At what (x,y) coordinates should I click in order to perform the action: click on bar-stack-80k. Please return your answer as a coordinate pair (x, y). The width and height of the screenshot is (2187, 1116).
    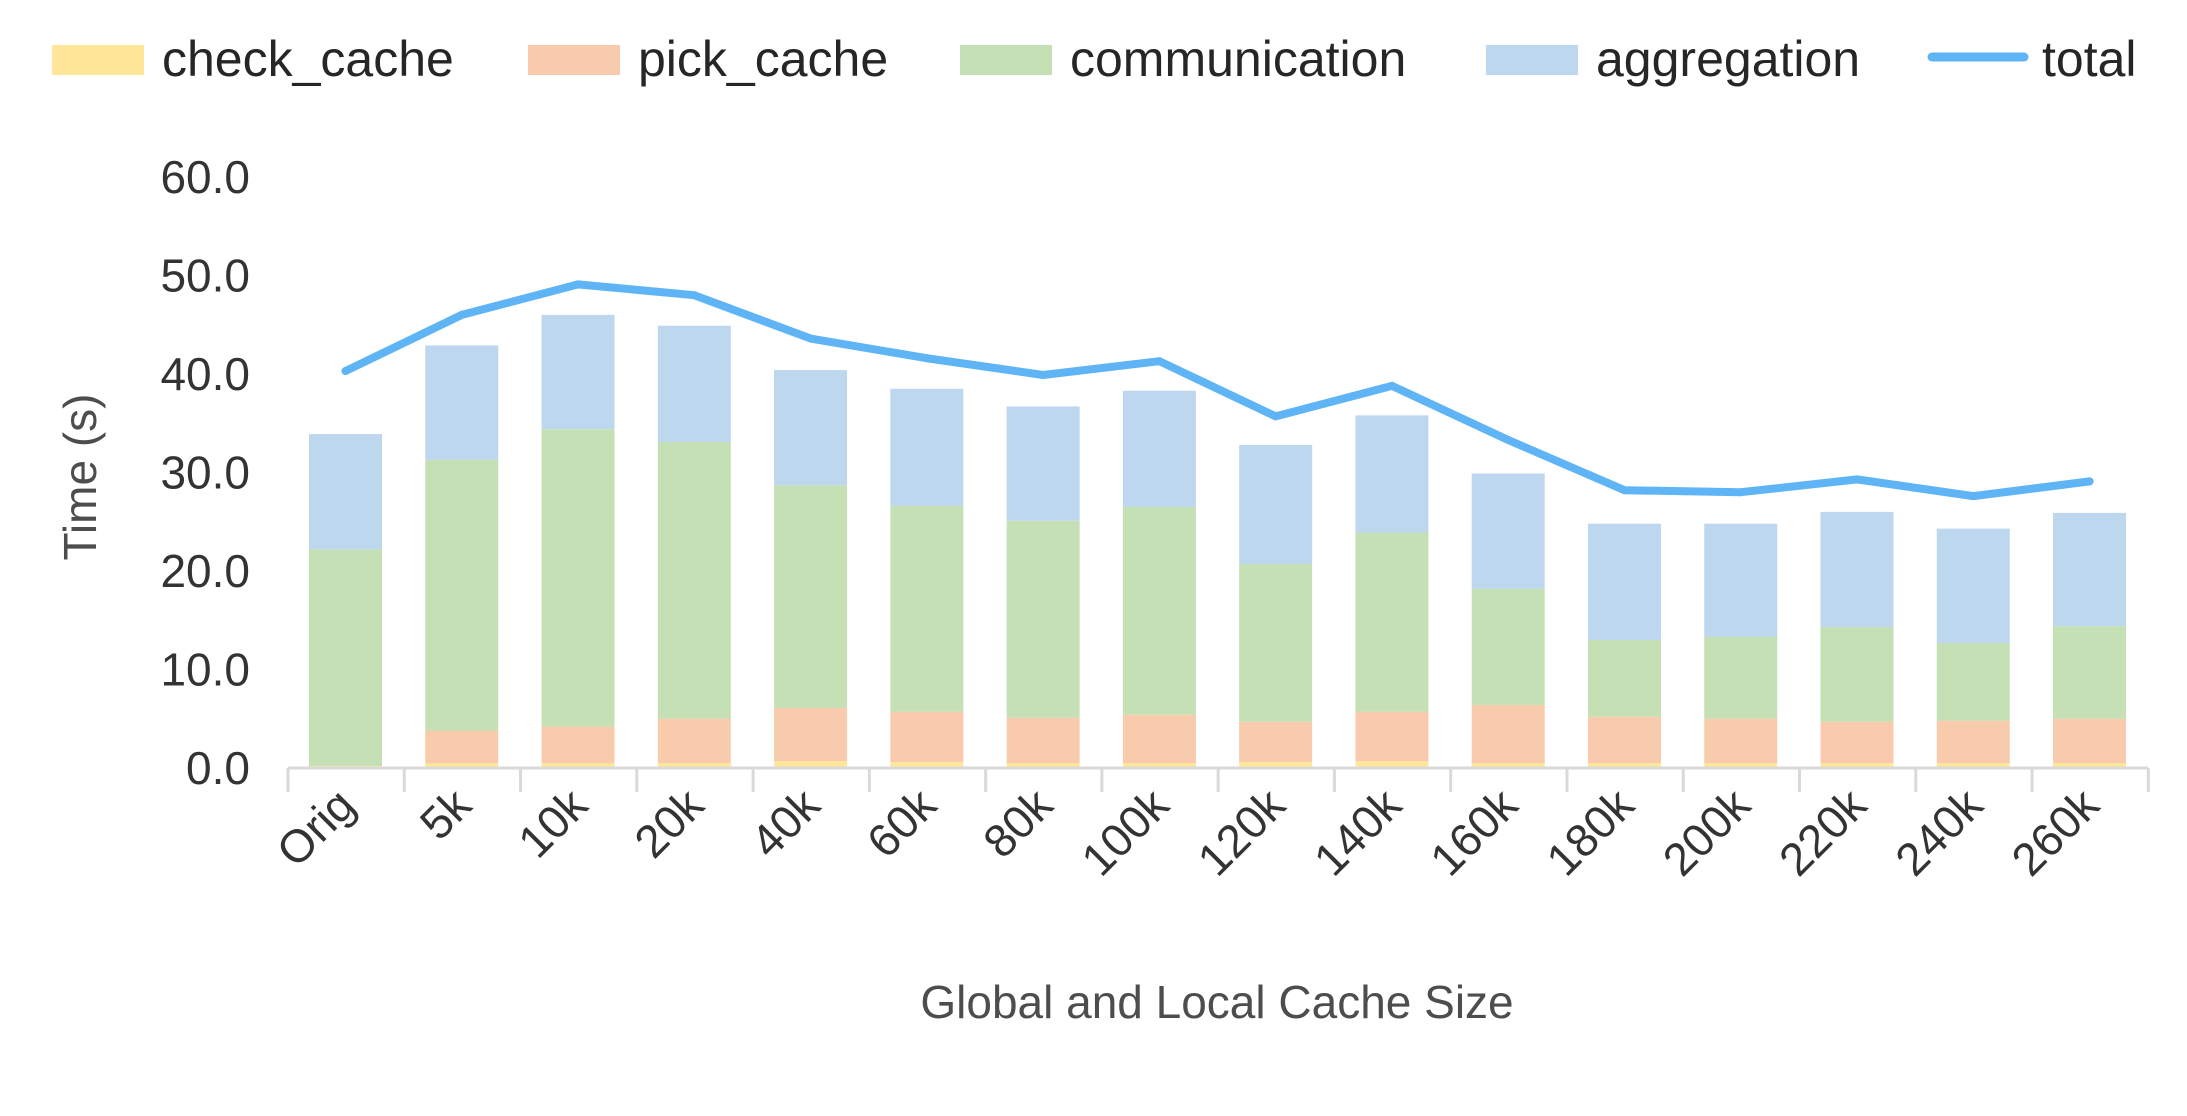
    Looking at the image, I should click on (1043, 587).